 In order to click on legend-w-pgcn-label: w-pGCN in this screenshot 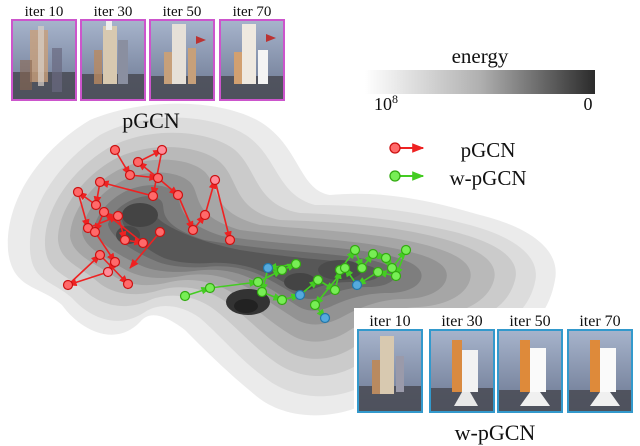, I will do `click(488, 178)`.